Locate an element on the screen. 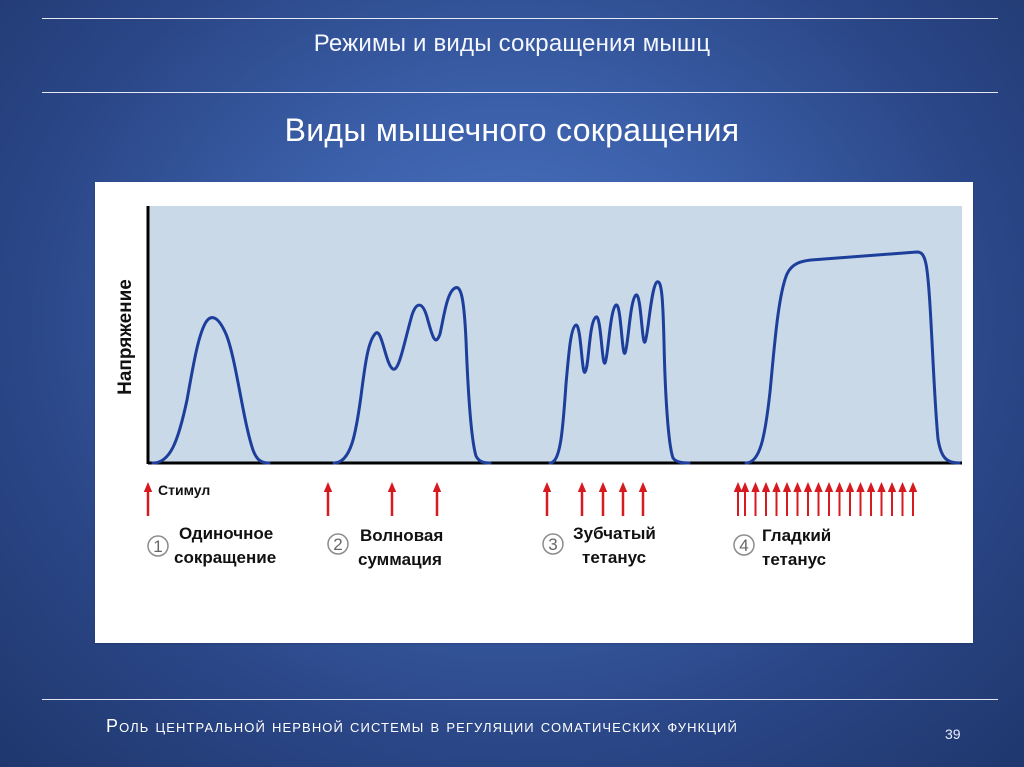  section-label-line1: Волновая is located at coordinates (401, 535).